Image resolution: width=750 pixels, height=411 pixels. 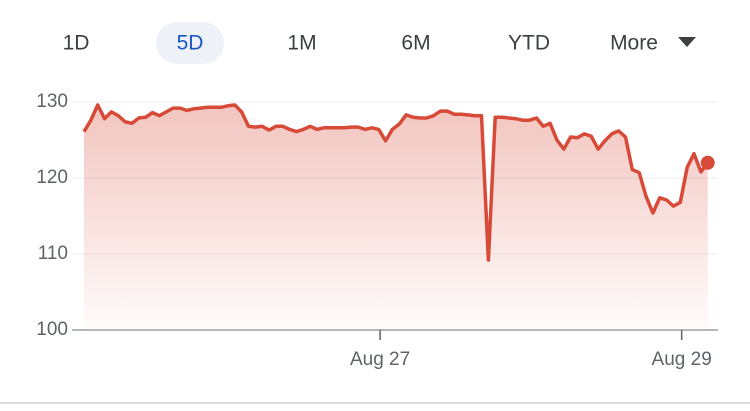 What do you see at coordinates (380, 359) in the screenshot?
I see `x-tick-label: Aug 27` at bounding box center [380, 359].